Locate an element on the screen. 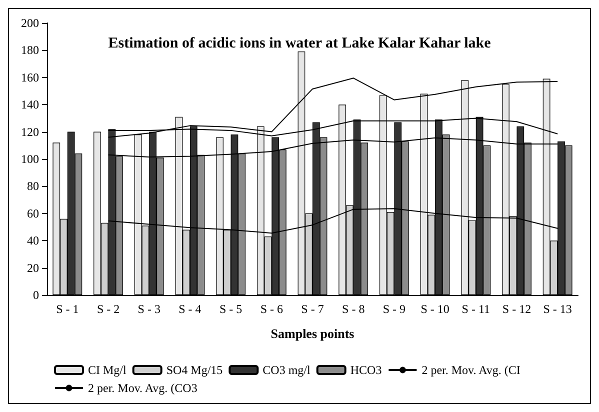 This screenshot has height=412, width=599. legend-label: CO3 mg/l is located at coordinates (287, 370).